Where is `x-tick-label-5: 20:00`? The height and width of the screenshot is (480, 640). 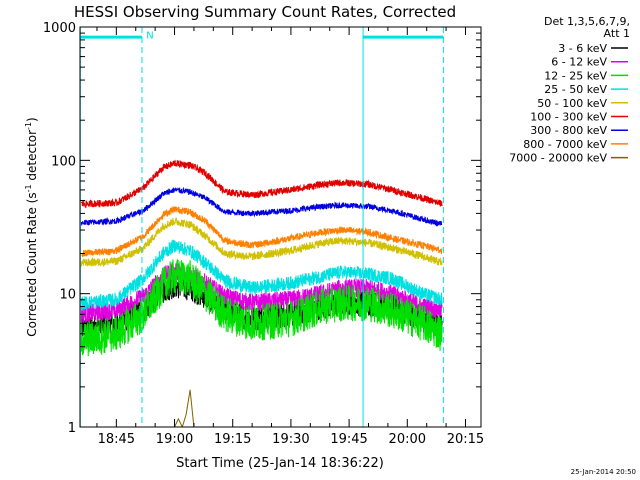
x-tick-label-5: 20:00 is located at coordinates (407, 439).